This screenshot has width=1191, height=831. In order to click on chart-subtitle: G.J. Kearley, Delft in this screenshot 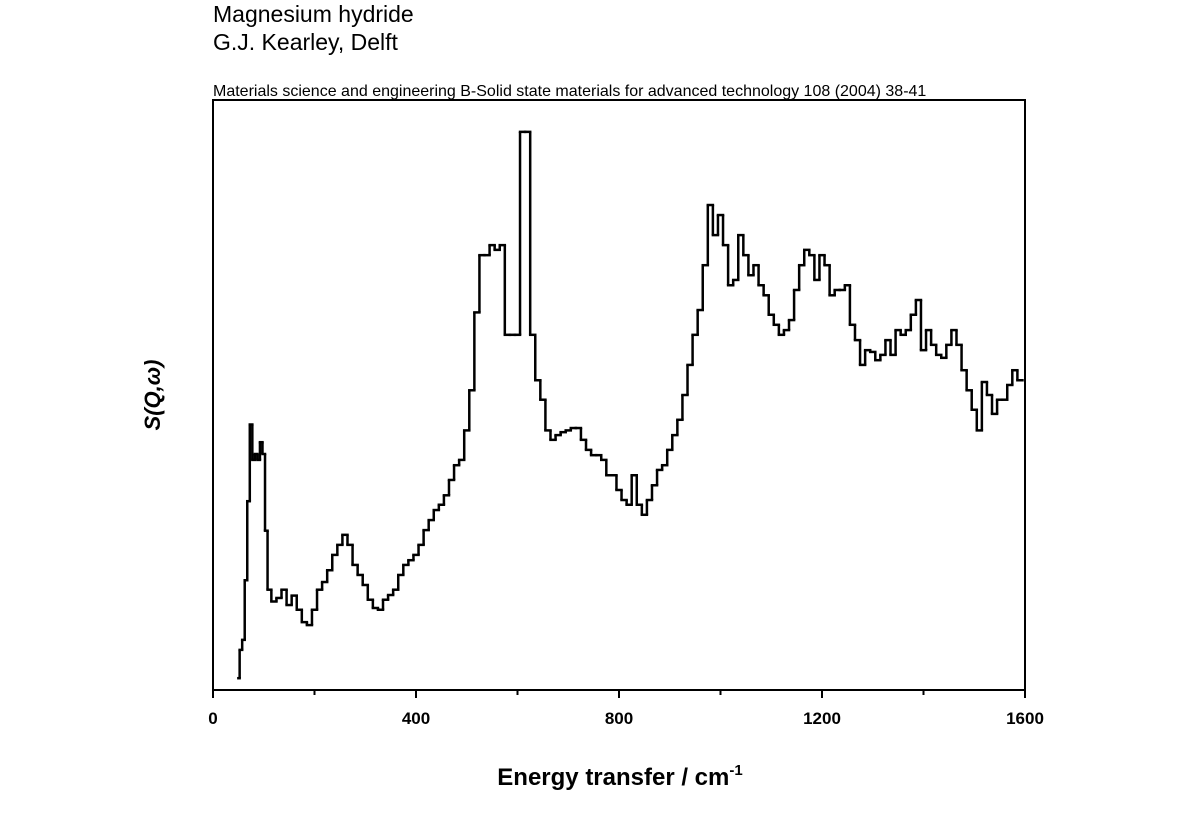, I will do `click(306, 42)`.